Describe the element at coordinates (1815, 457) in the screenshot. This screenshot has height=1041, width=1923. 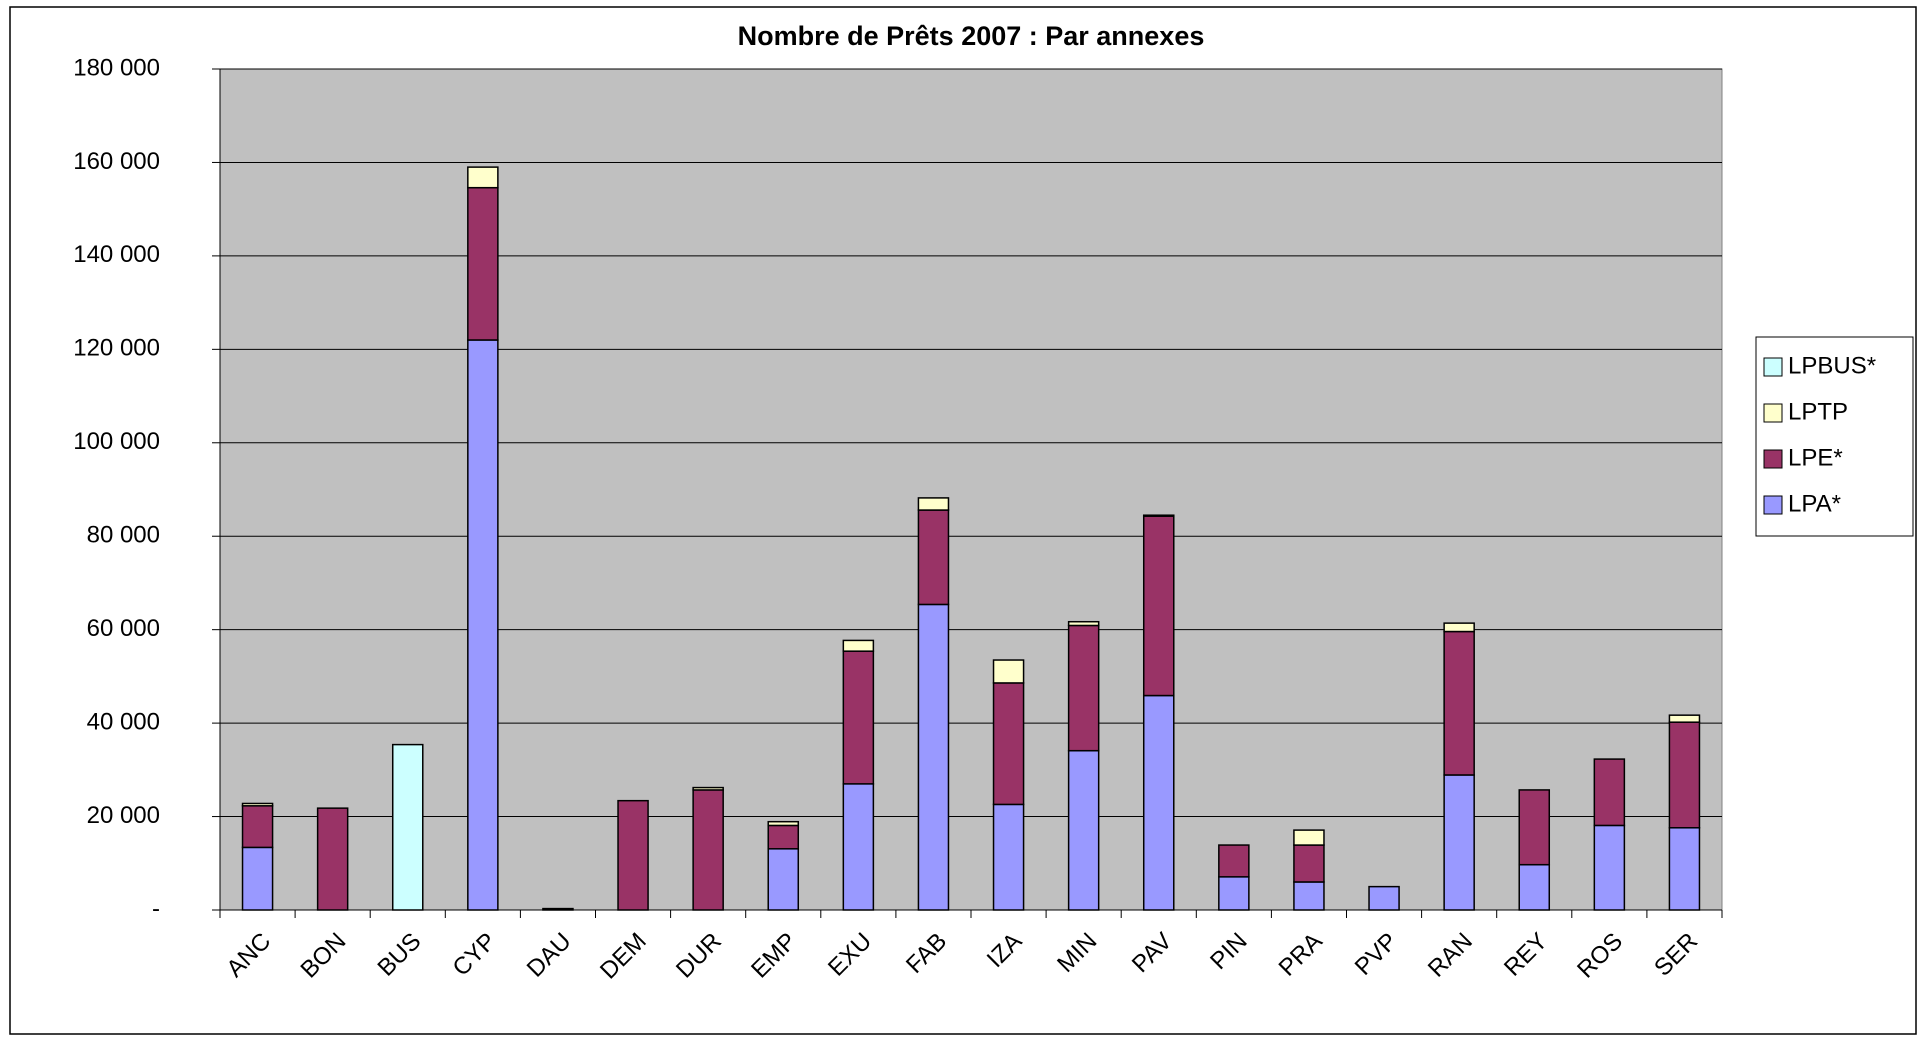
I see `legend-label: LPE*` at that location.